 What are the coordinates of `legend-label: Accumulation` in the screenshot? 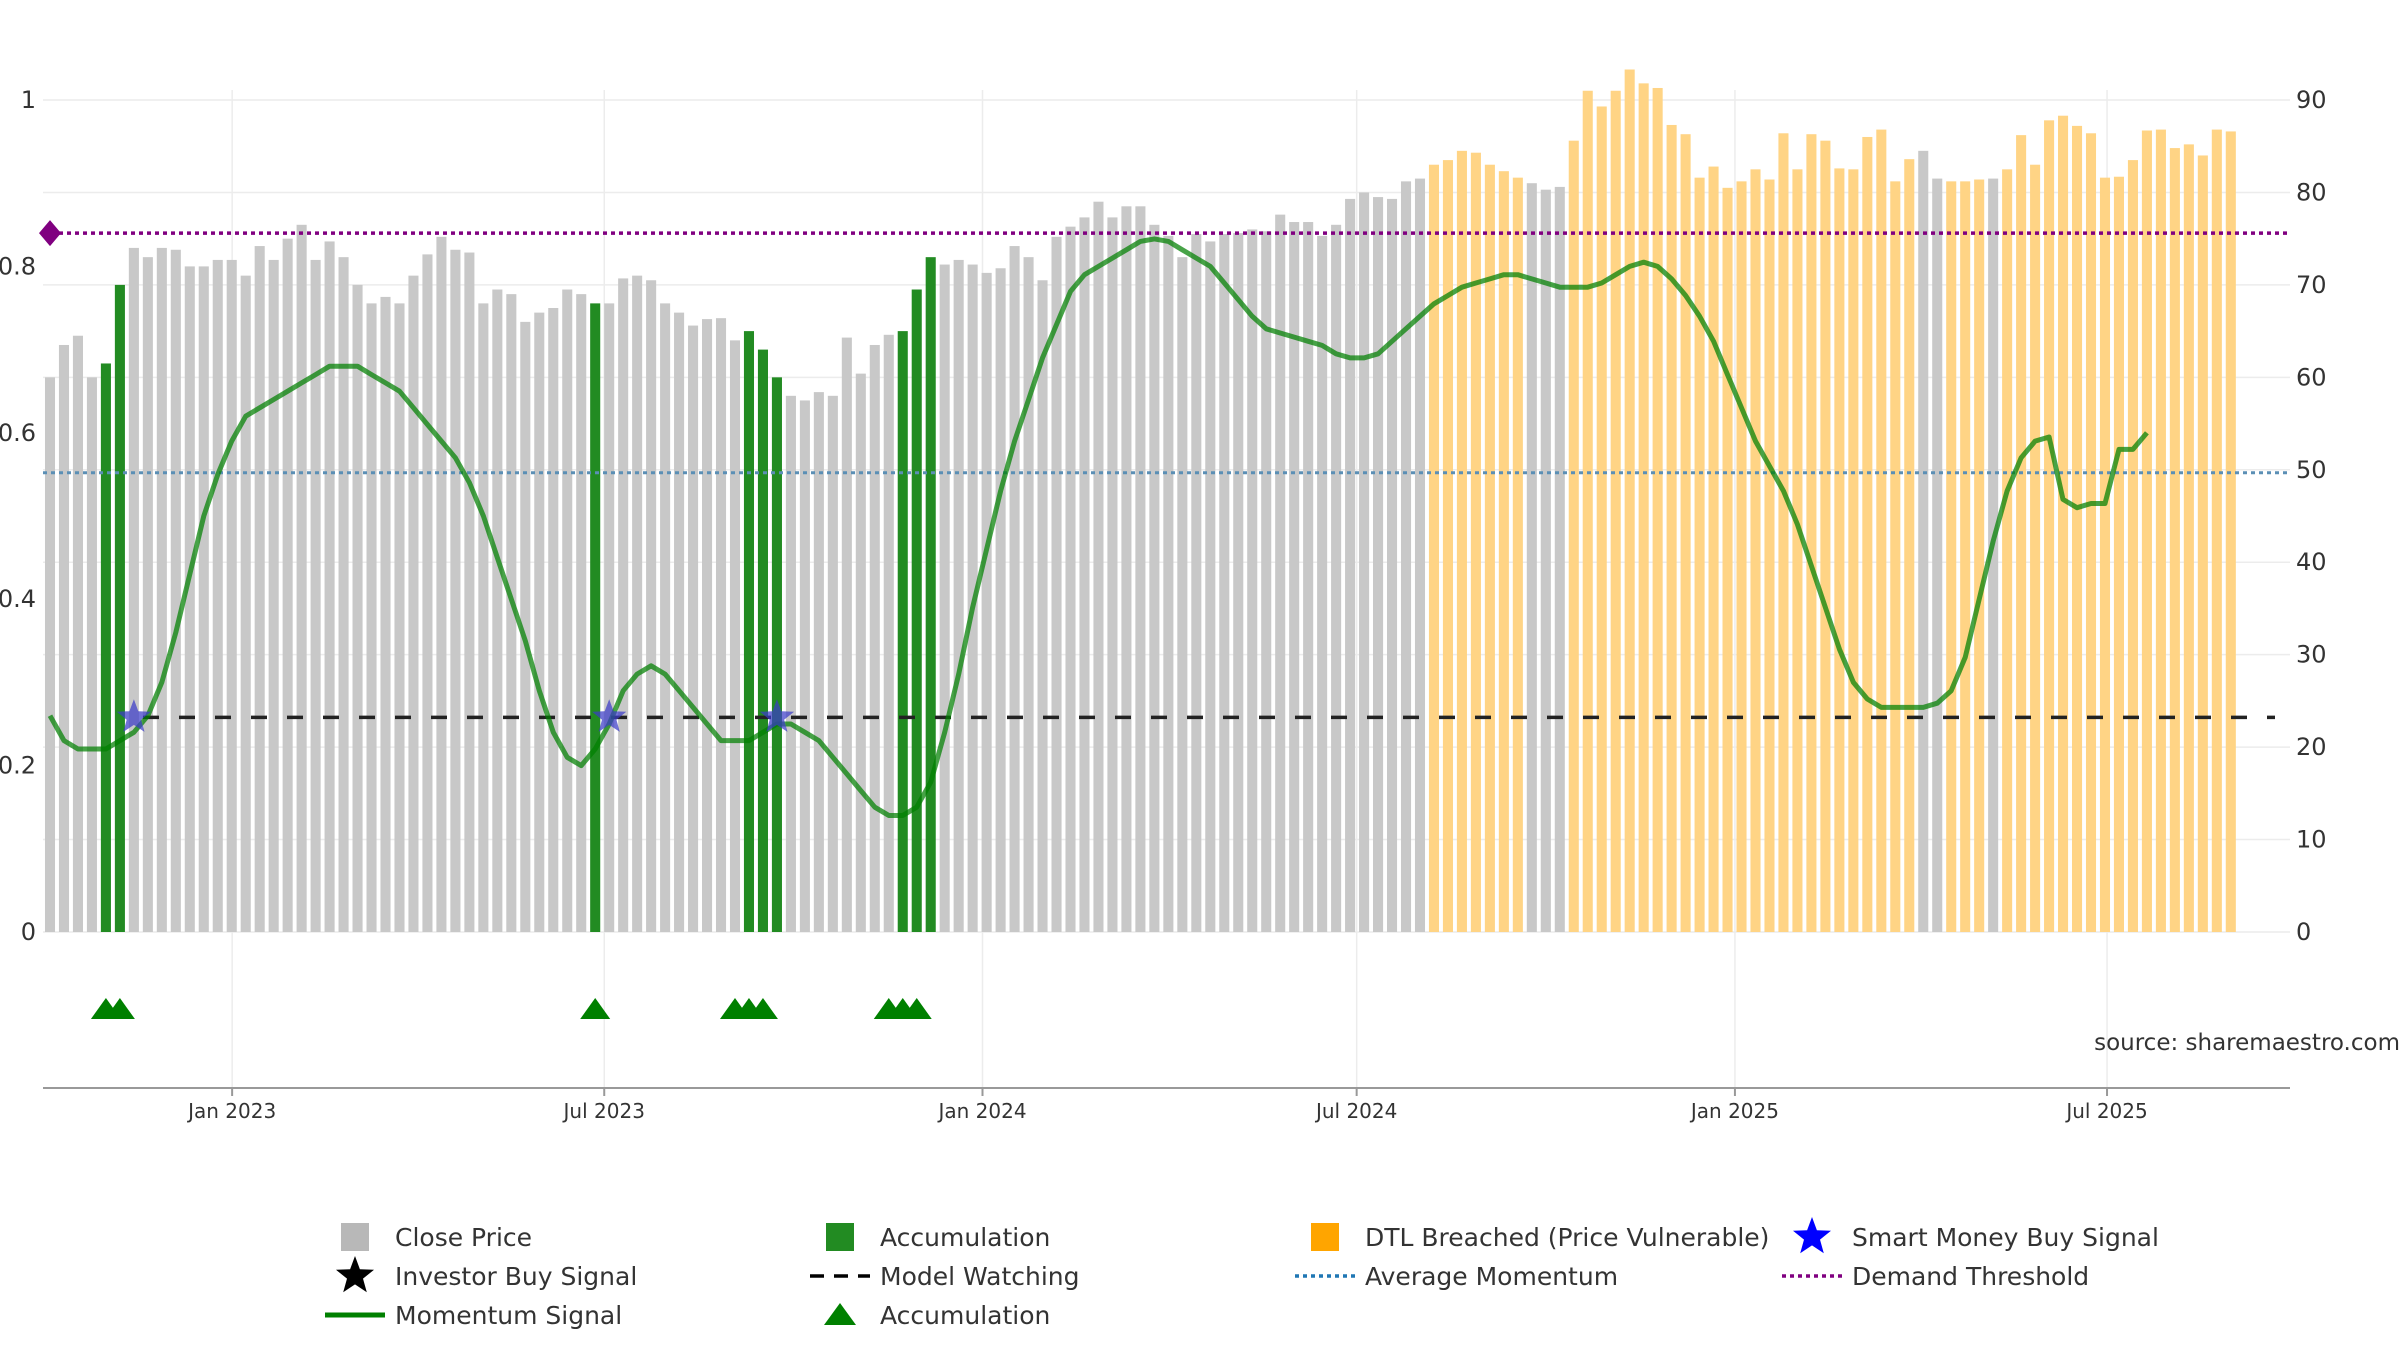 It's located at (965, 1315).